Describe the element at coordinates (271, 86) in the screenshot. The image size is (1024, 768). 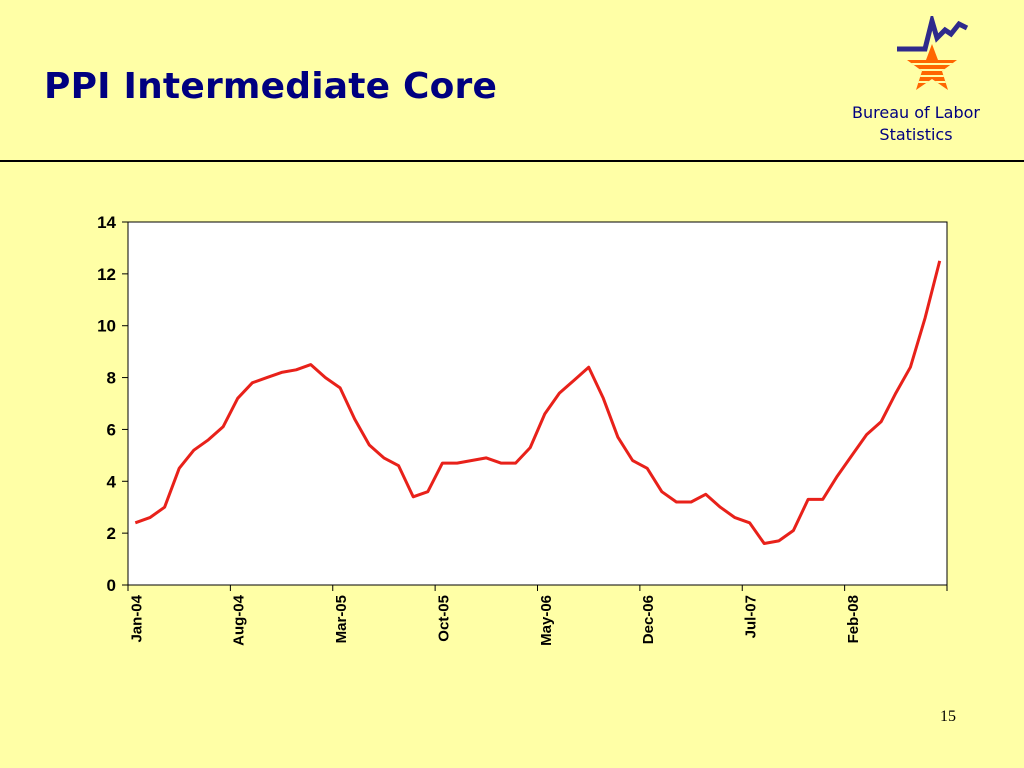
I see `slide-title: PPI Intermediate Core` at that location.